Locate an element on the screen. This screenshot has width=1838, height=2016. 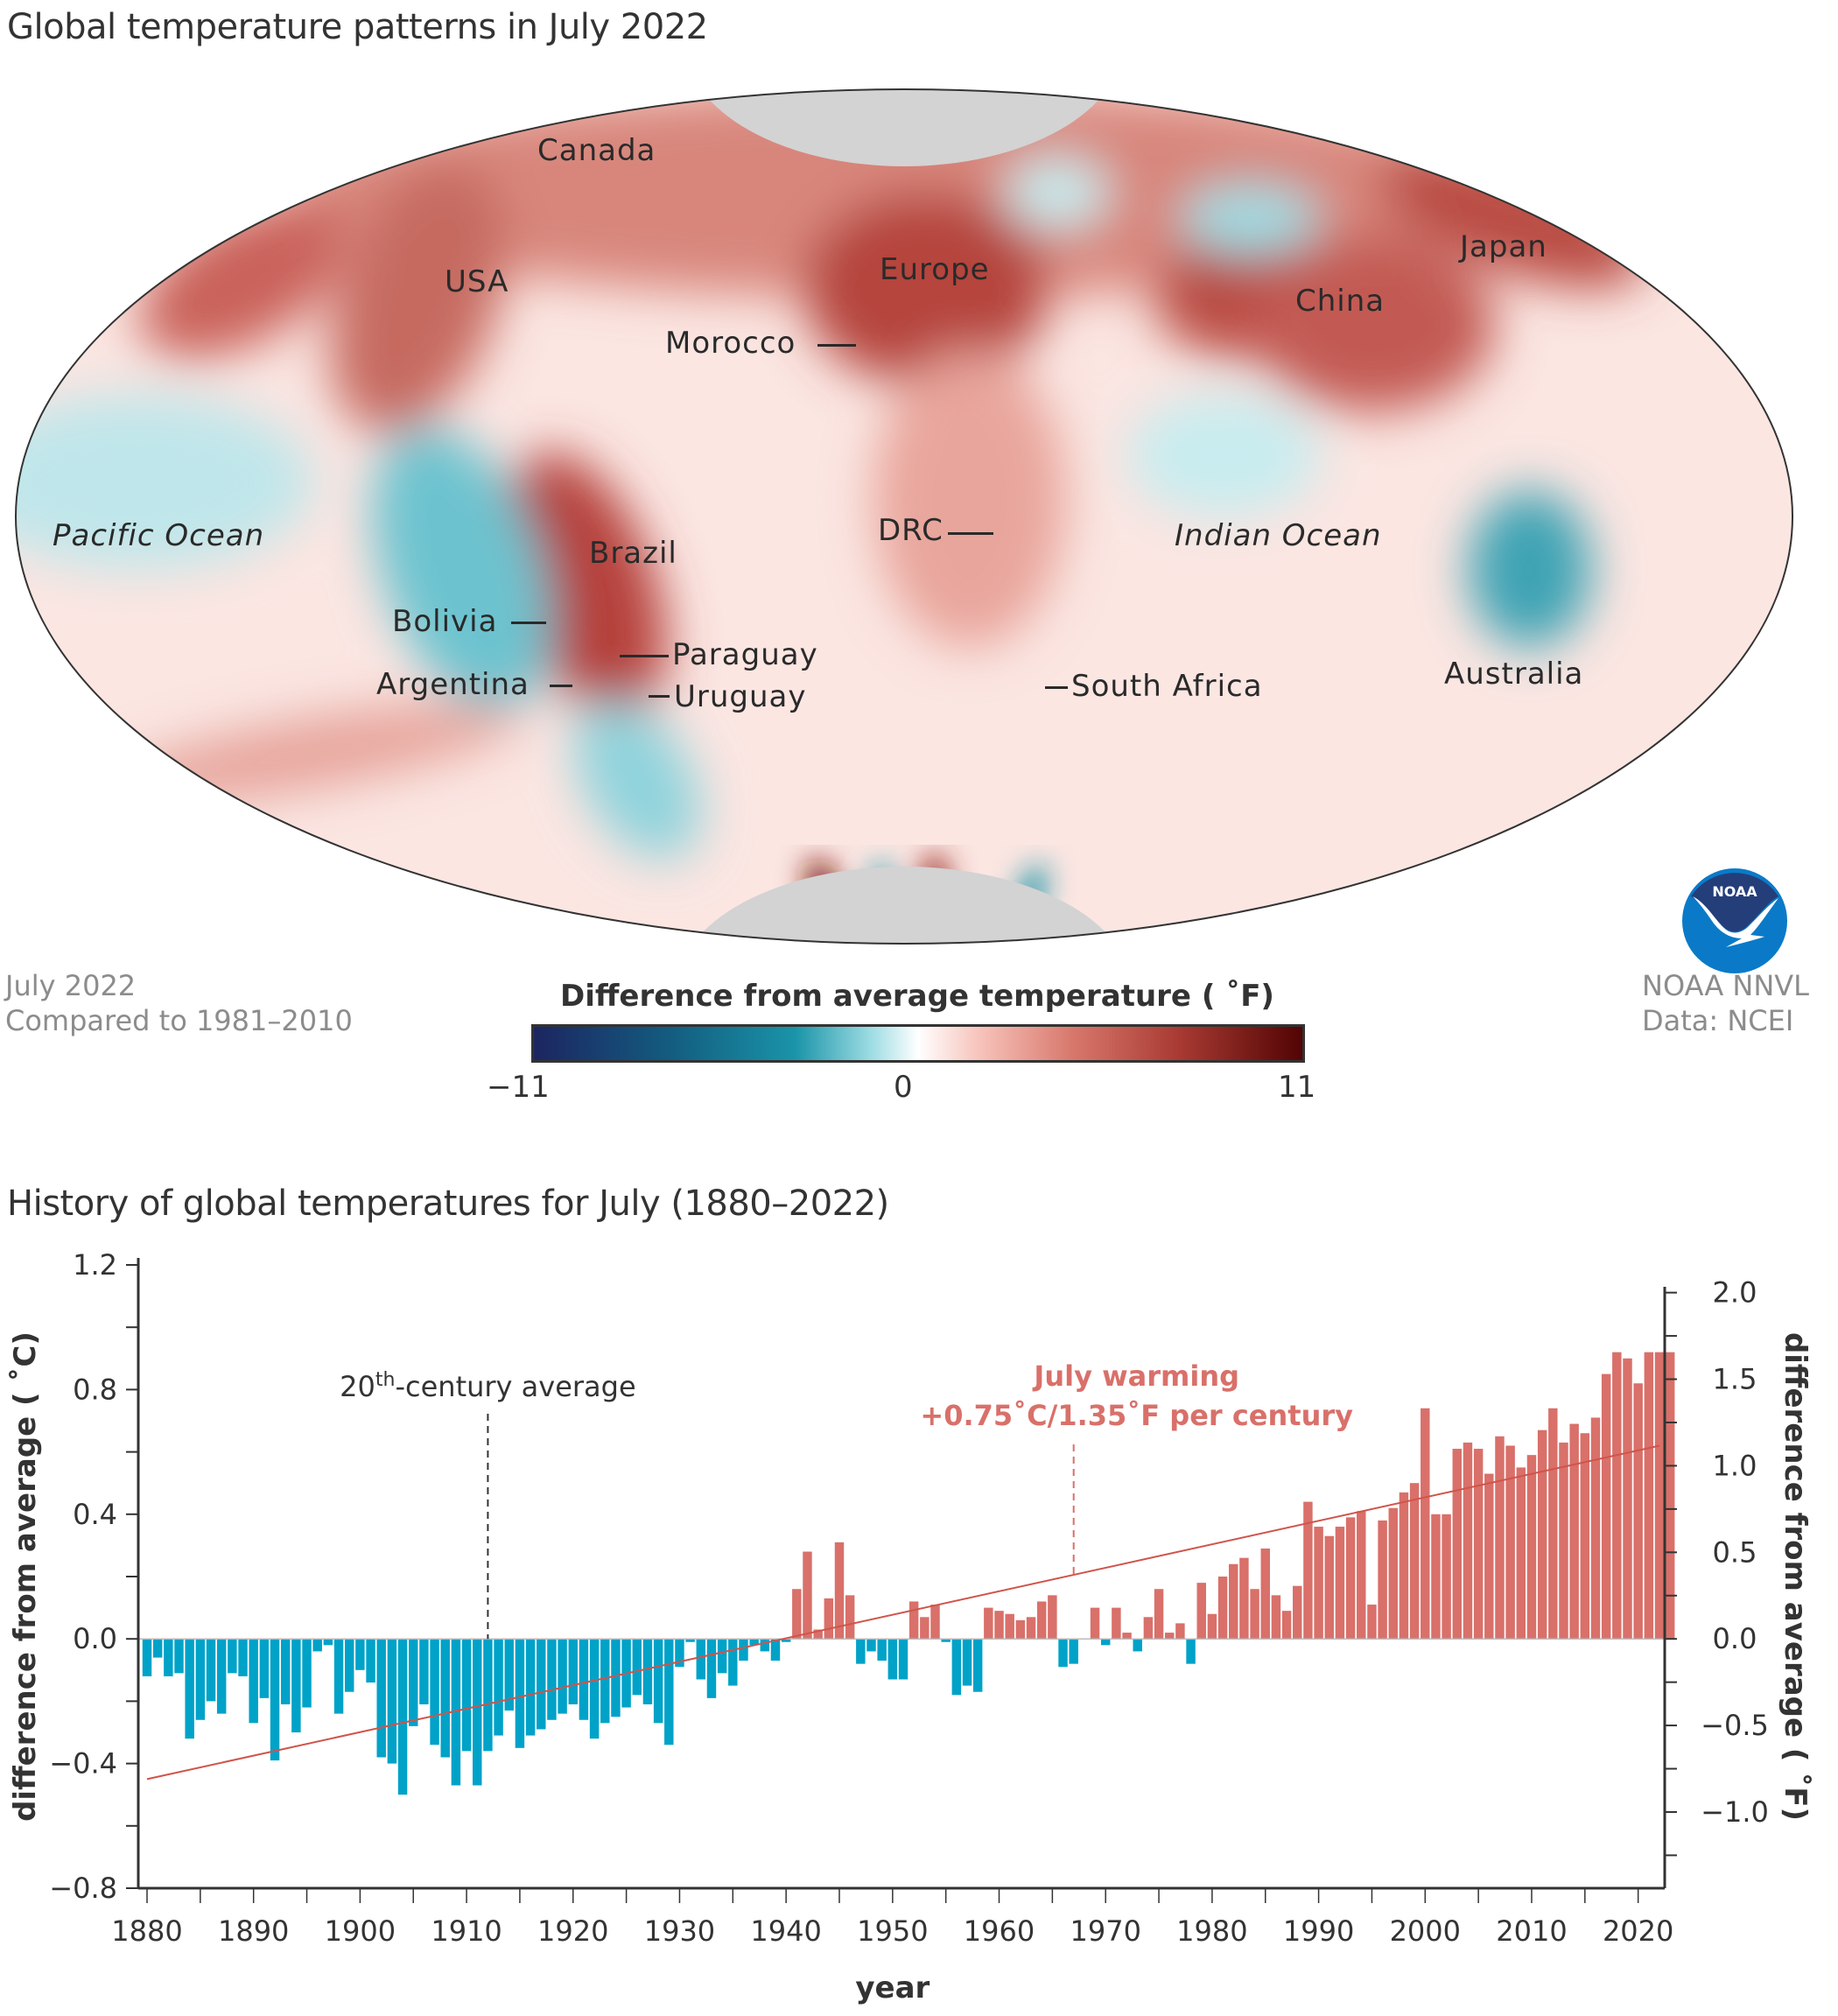
y-tick-label-left: −0.8 is located at coordinates (83, 1889).